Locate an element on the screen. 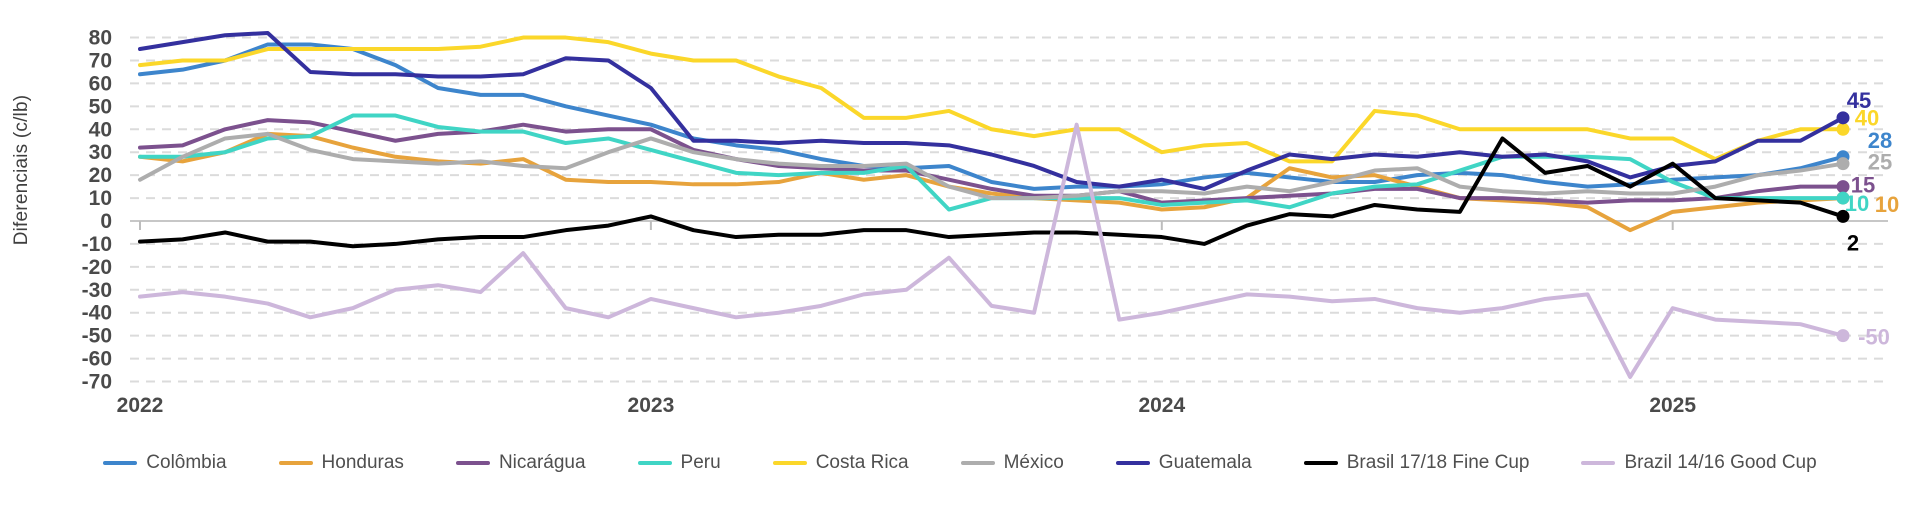  x-tick-label-2024: 2024 is located at coordinates (1161, 405).